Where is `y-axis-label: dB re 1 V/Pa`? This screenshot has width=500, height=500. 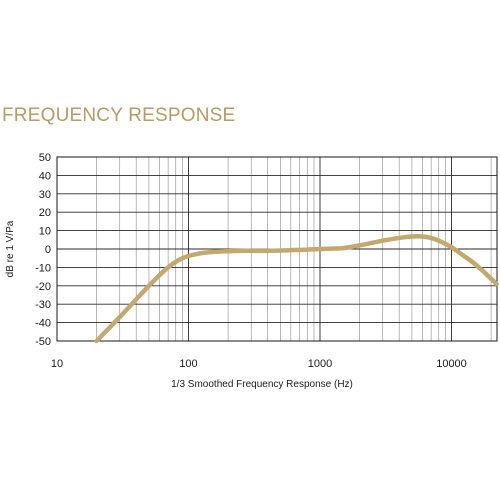 y-axis-label: dB re 1 V/Pa is located at coordinates (10, 248).